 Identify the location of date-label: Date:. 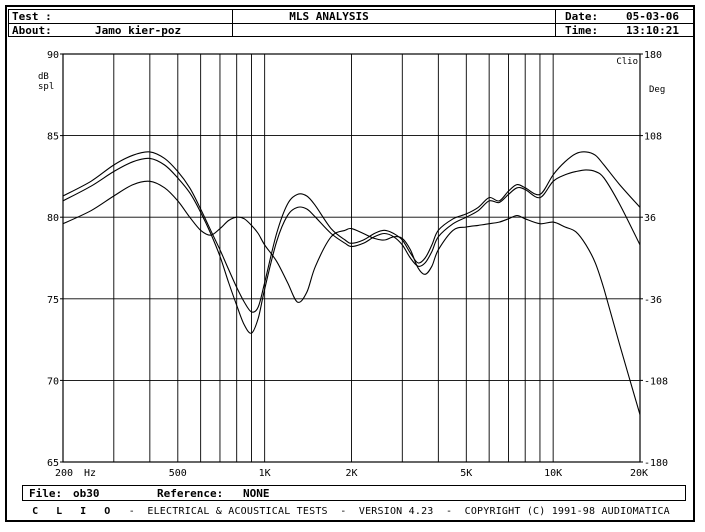
(582, 16).